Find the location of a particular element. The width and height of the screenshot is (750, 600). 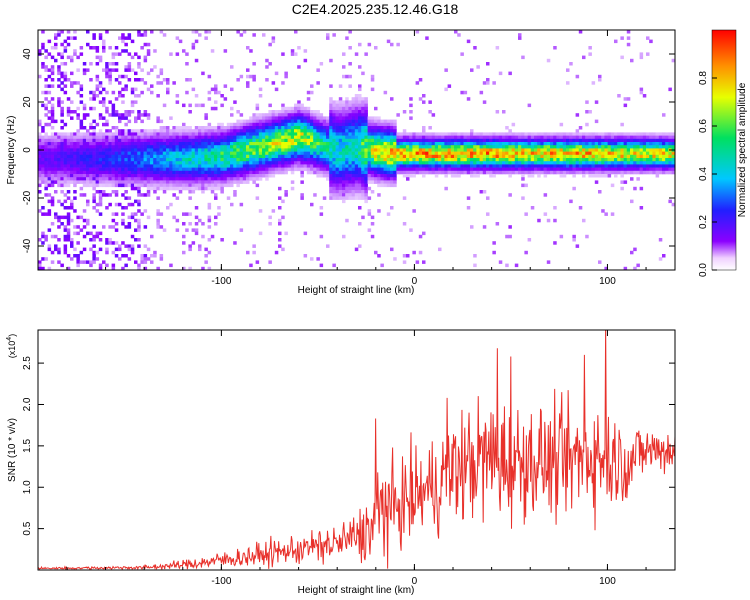

spectrogram-ytick-label: 0 is located at coordinates (27, 150).